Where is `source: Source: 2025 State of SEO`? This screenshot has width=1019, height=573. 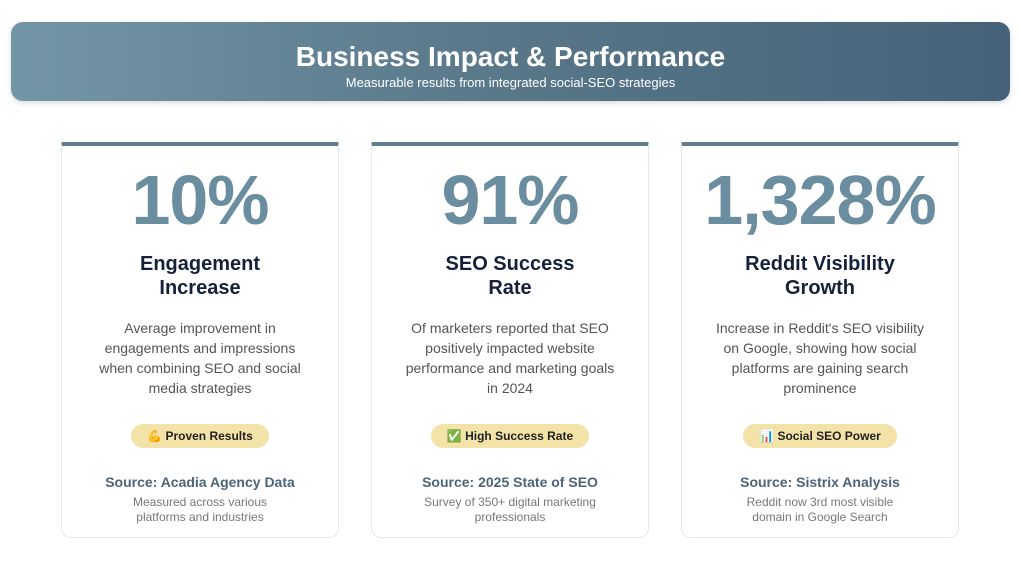
source: Source: 2025 State of SEO is located at coordinates (510, 482).